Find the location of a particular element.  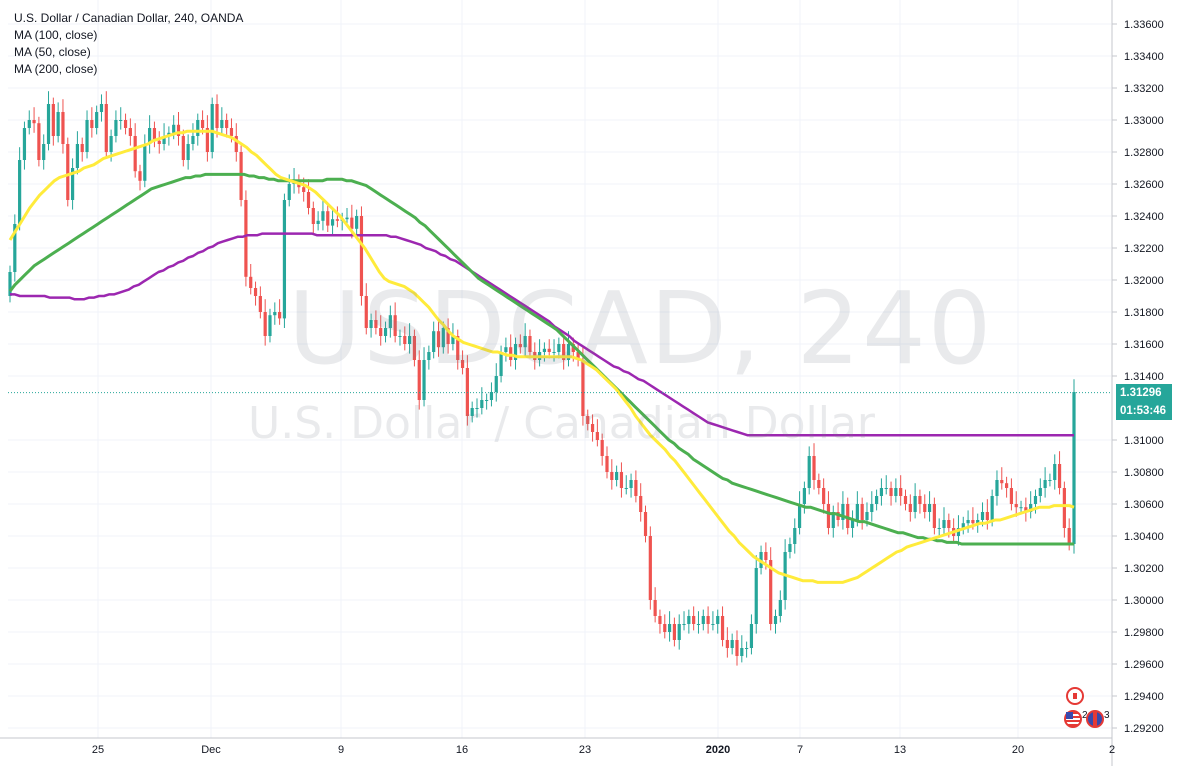

time-axis-label: 9 is located at coordinates (341, 750).